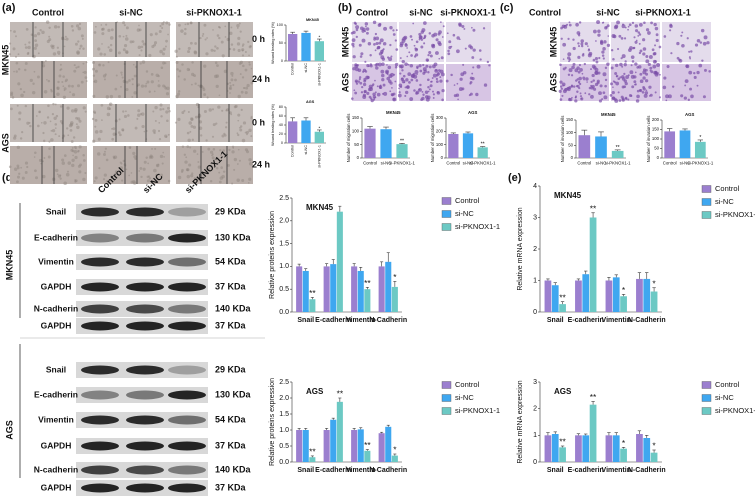 The width and height of the screenshot is (755, 497). I want to click on x-tick-label: Snail, so click(555, 320).